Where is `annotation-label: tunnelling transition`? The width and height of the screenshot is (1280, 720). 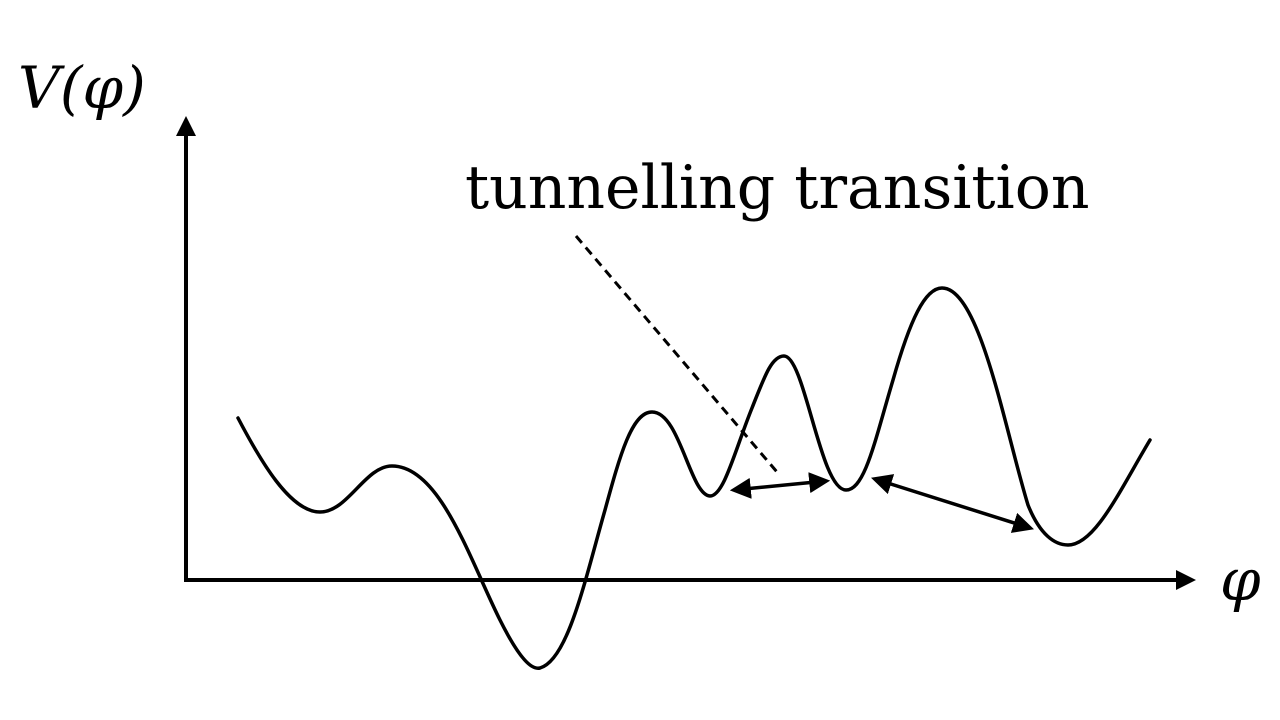
annotation-label: tunnelling transition is located at coordinates (777, 188).